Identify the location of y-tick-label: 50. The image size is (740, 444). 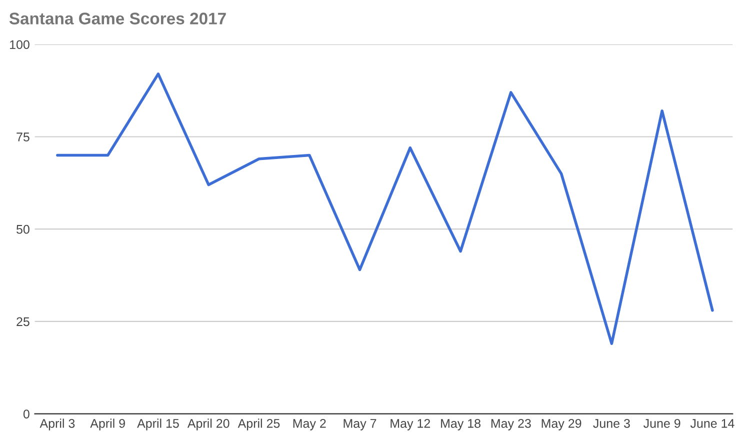
(23, 229).